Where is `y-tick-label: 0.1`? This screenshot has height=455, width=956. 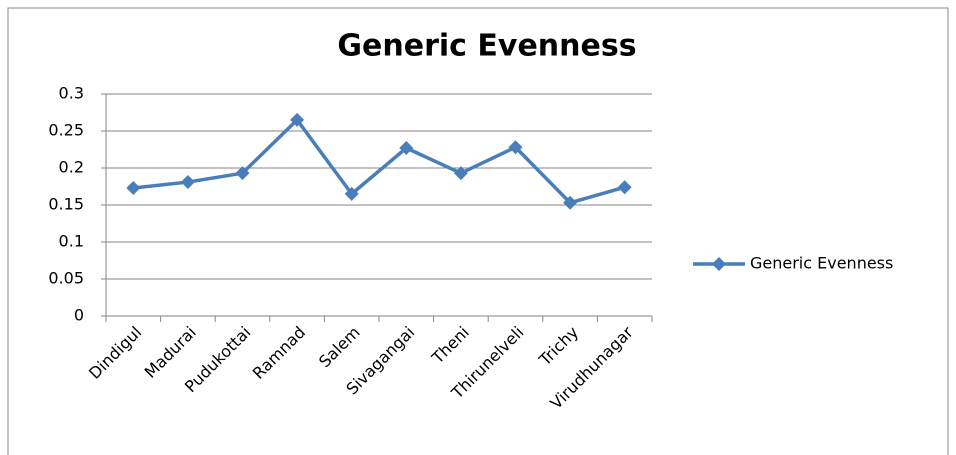
y-tick-label: 0.1 is located at coordinates (71, 241).